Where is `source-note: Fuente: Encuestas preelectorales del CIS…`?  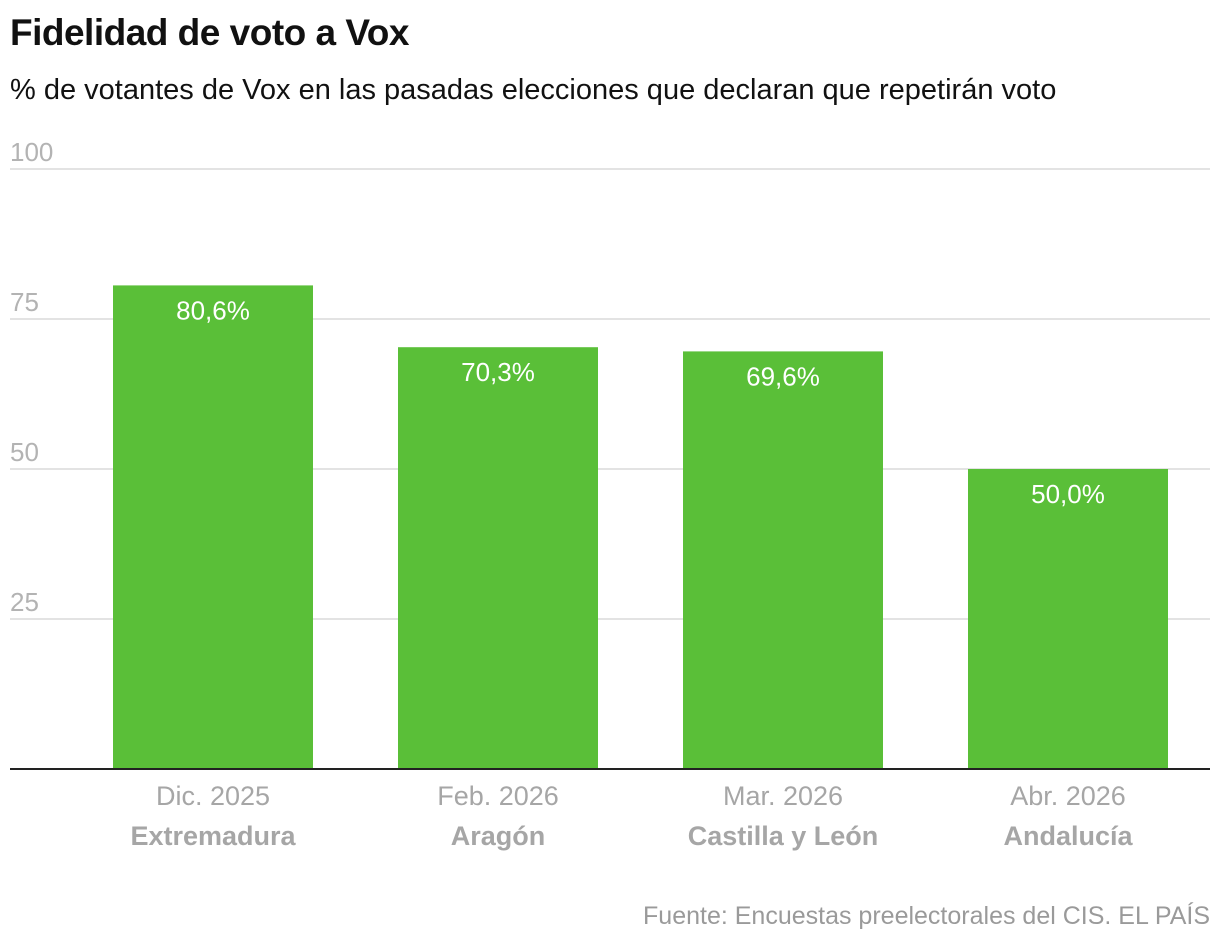 source-note: Fuente: Encuestas preelectorales del CIS… is located at coordinates (926, 916).